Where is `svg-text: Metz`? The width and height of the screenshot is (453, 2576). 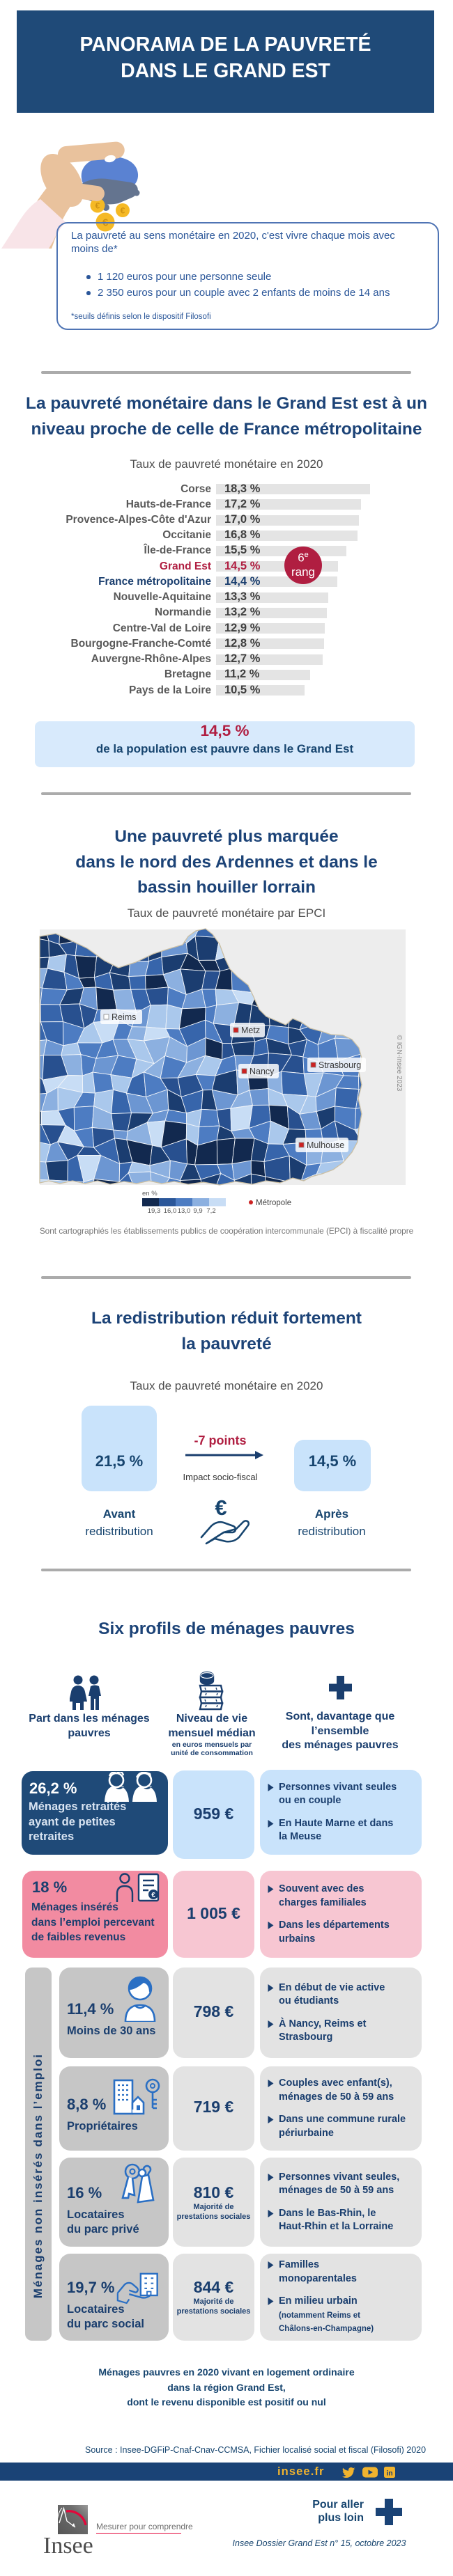 svg-text: Metz is located at coordinates (250, 1030).